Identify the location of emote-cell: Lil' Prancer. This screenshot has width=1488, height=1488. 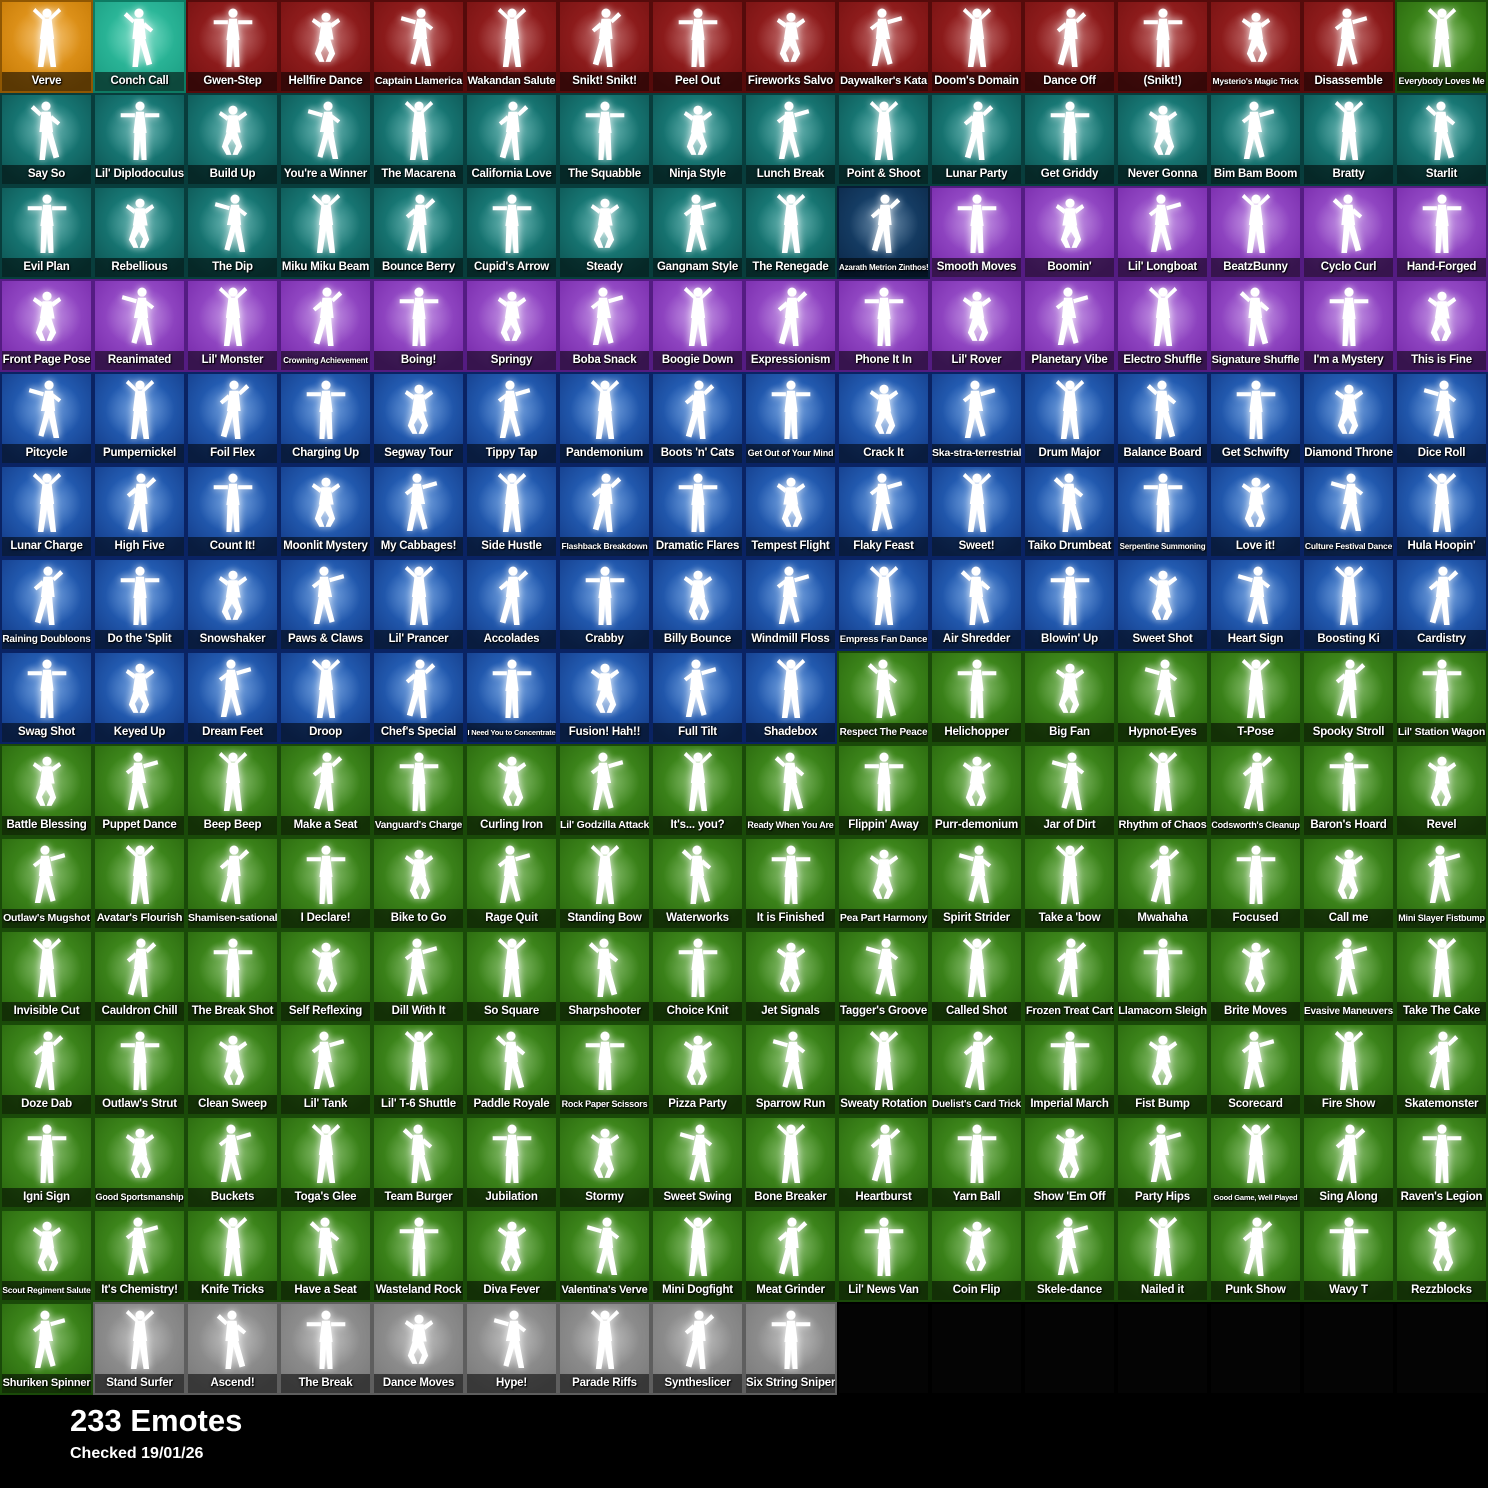
(418, 604).